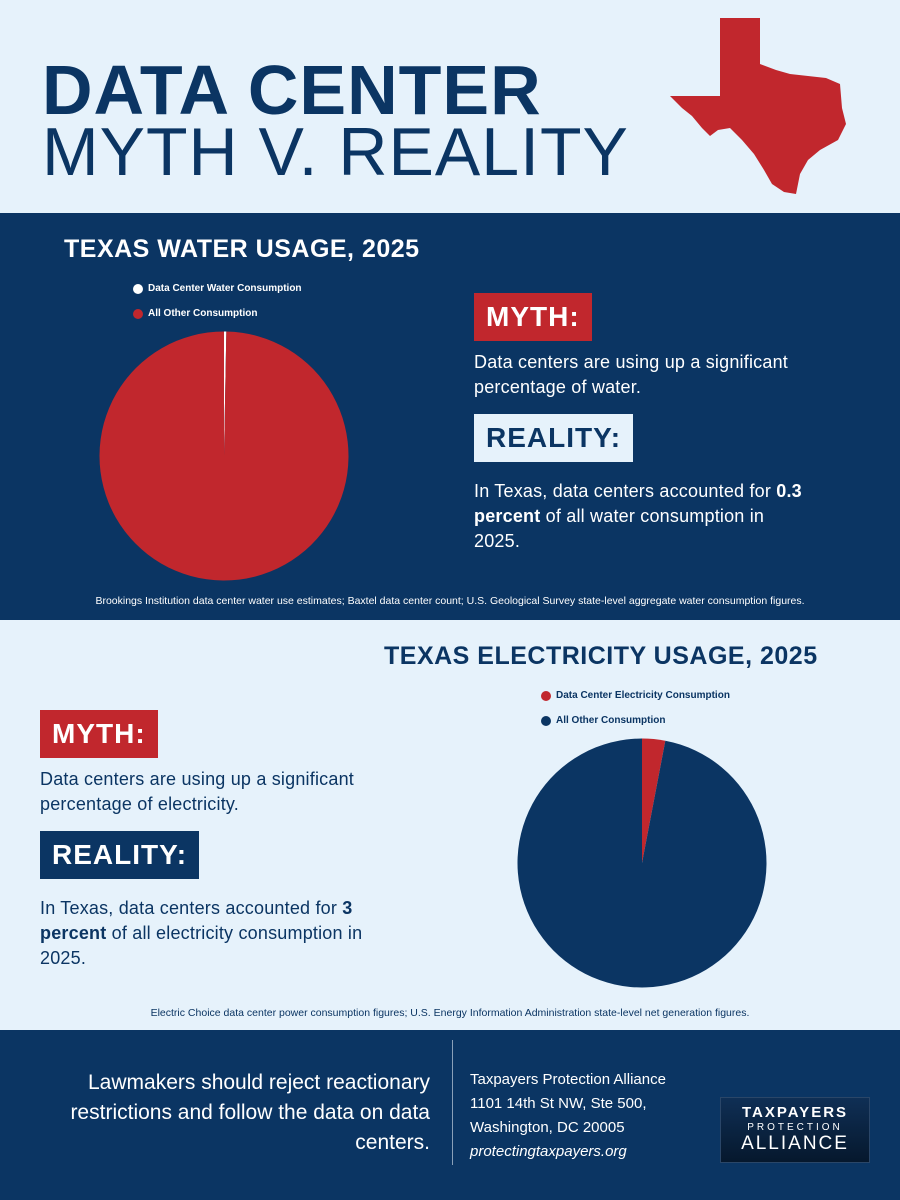 The image size is (900, 1200). I want to click on water-chart-title: TEXAS WATER USAGE, 2025, so click(242, 249).